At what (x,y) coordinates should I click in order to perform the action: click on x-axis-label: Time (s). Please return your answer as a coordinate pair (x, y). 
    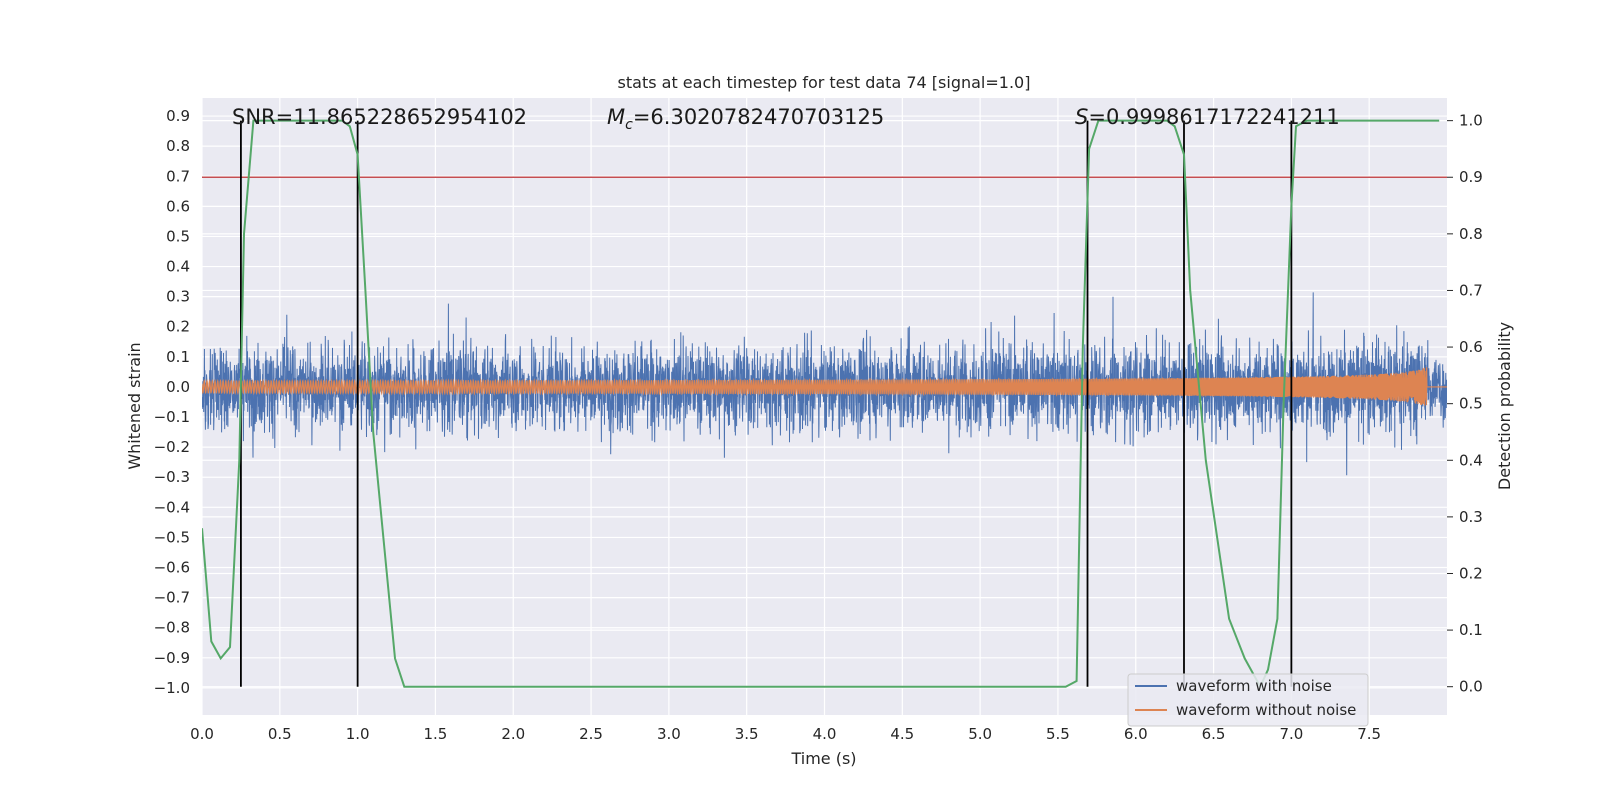
    Looking at the image, I should click on (823, 758).